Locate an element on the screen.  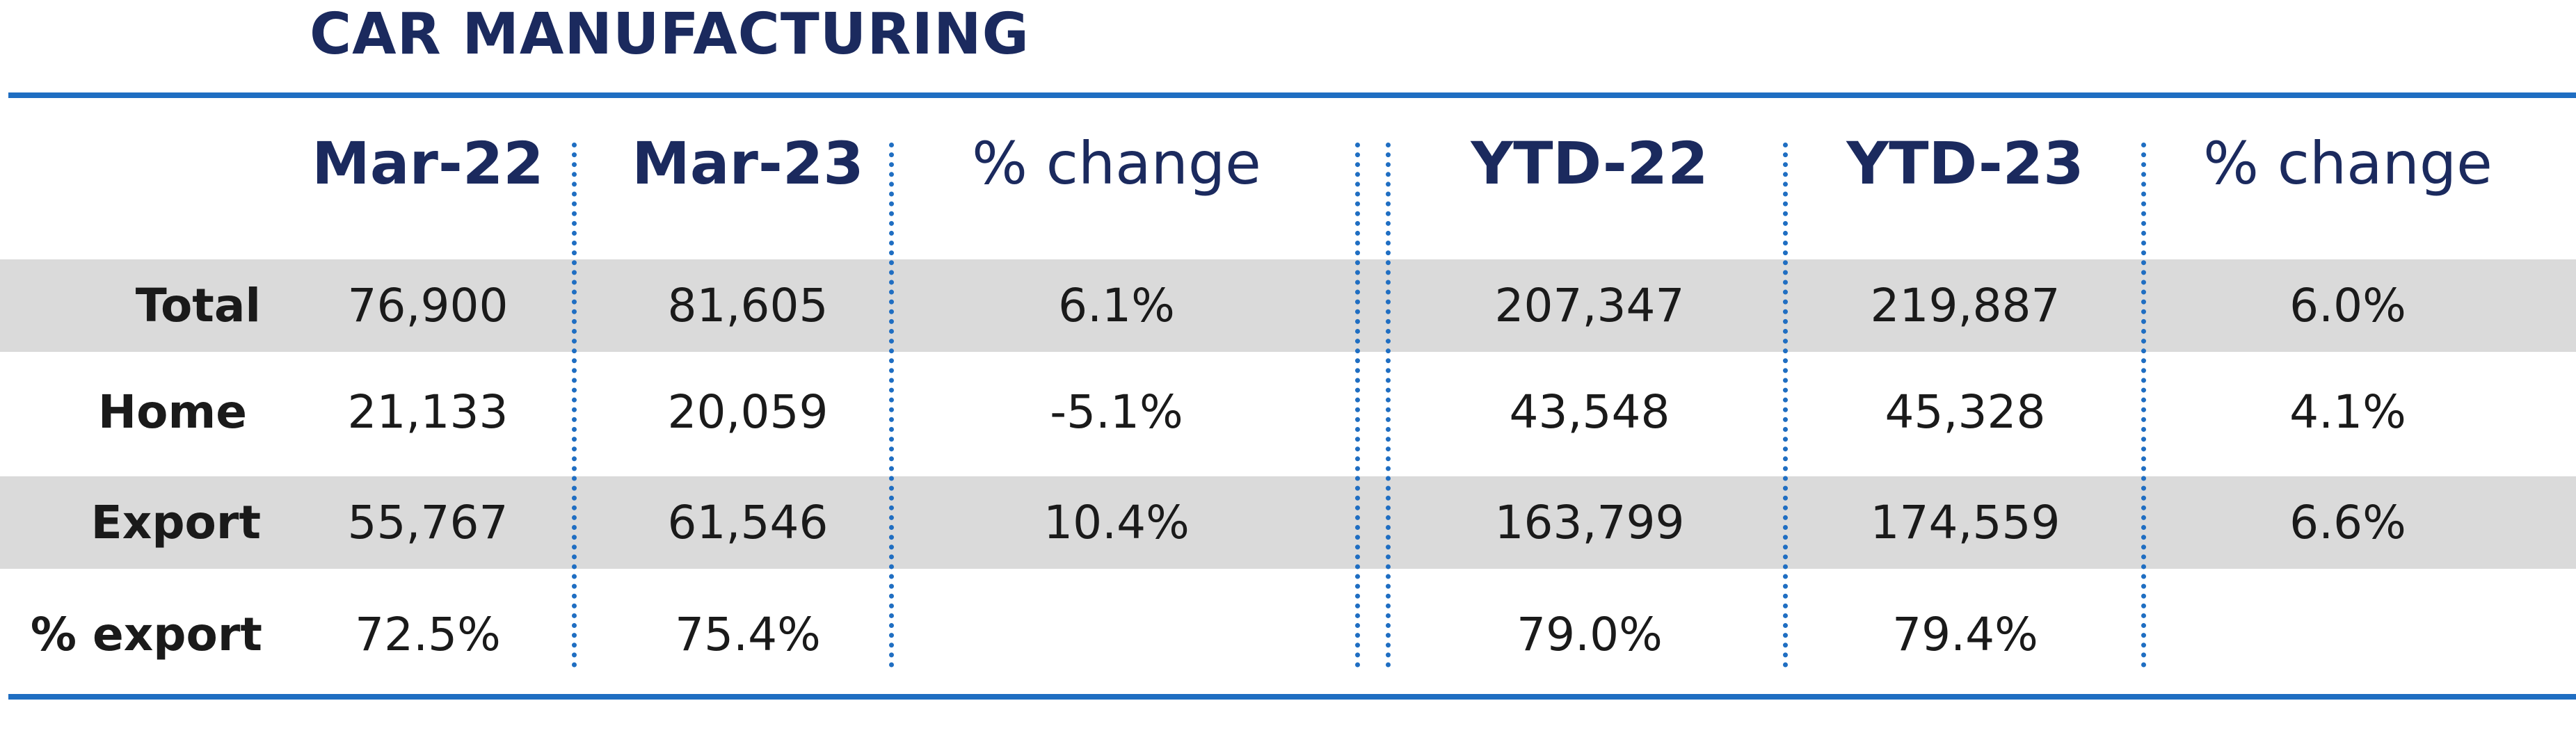
cell-home-pct-change-month: -5.1% is located at coordinates (1116, 412).